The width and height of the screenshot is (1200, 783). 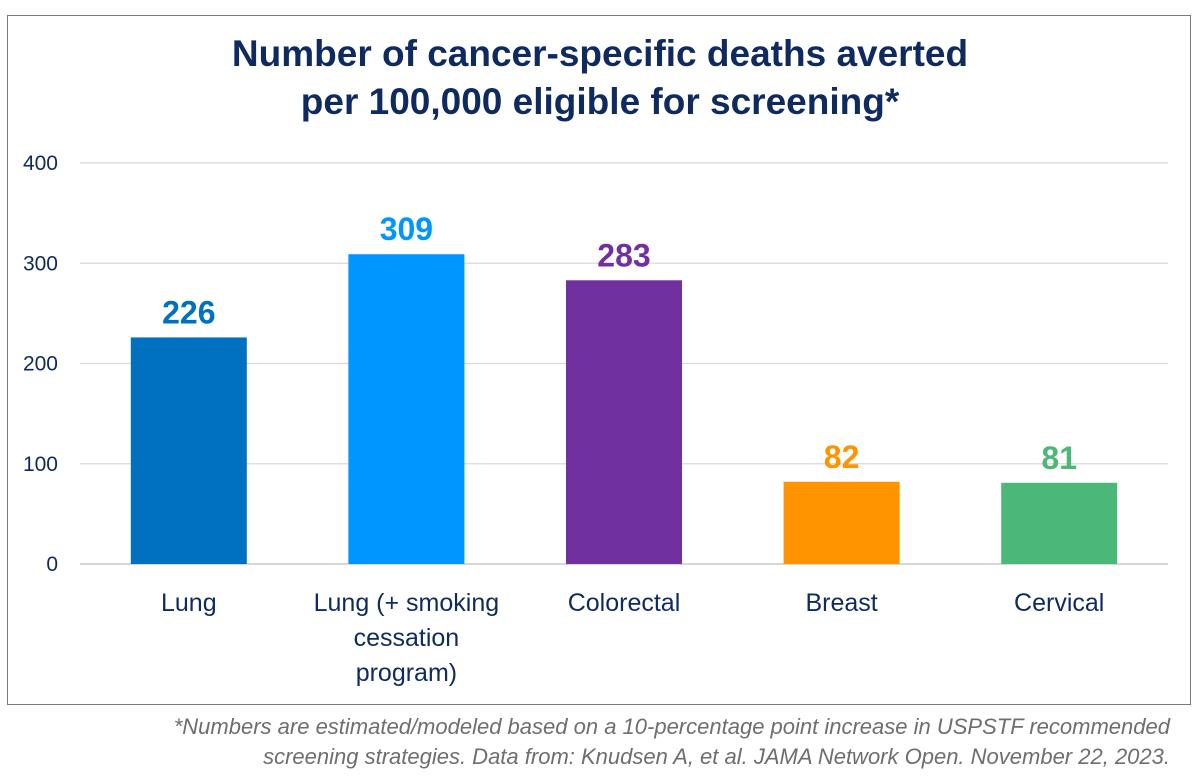 I want to click on x-tick-label: Colorectal, so click(x=624, y=603).